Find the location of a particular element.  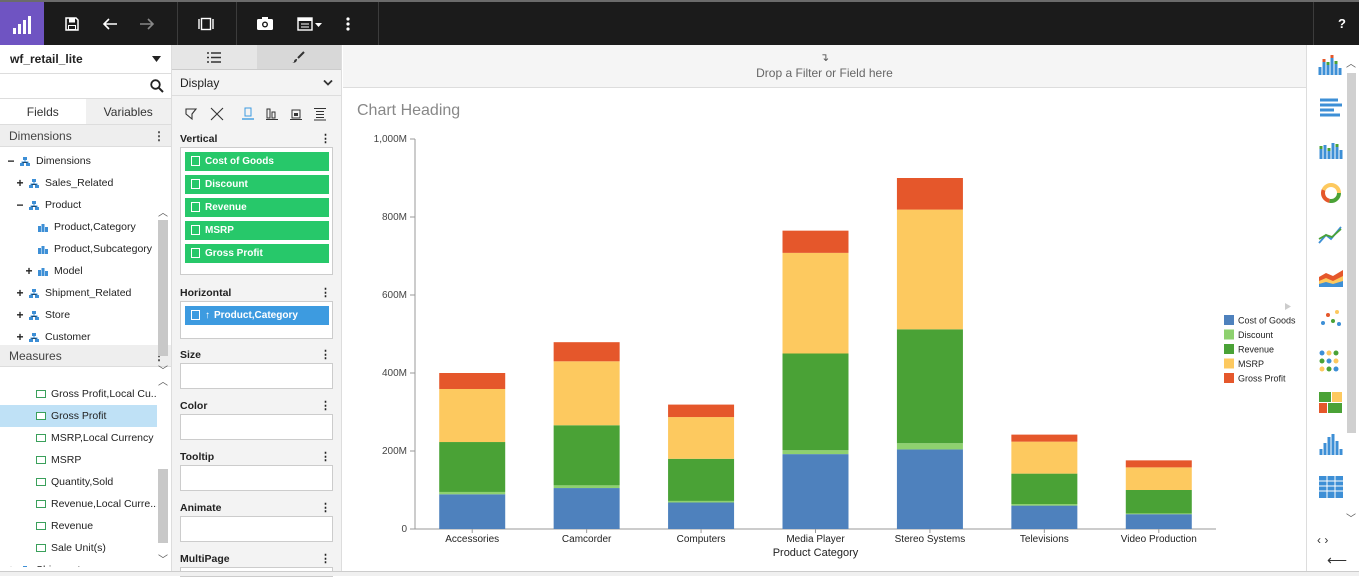

table-grid-icon is located at coordinates (1331, 487).